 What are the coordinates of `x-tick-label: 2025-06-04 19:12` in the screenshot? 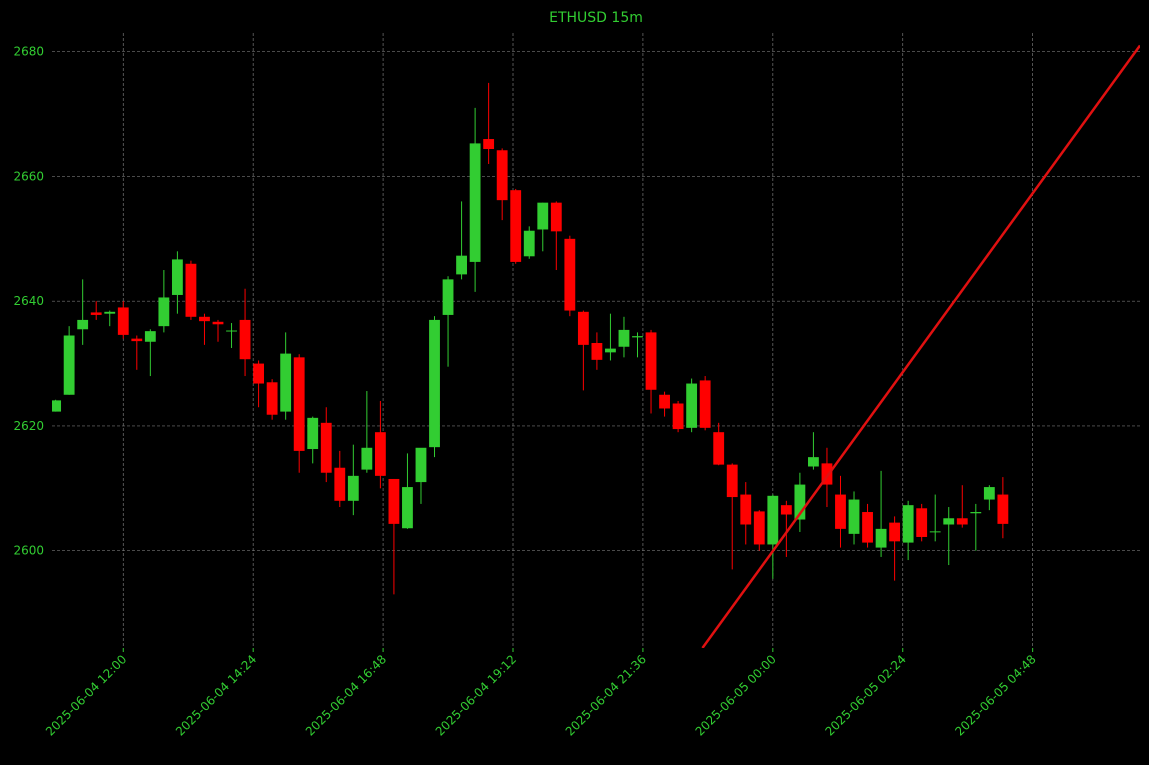 It's located at (476, 695).